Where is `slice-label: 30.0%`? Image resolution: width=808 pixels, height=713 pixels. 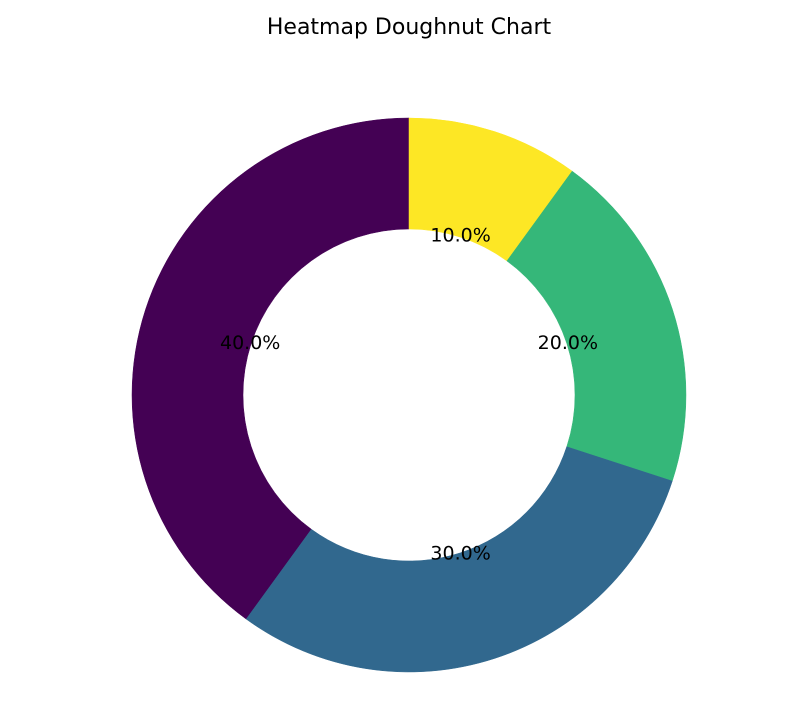
slice-label: 30.0% is located at coordinates (460, 553).